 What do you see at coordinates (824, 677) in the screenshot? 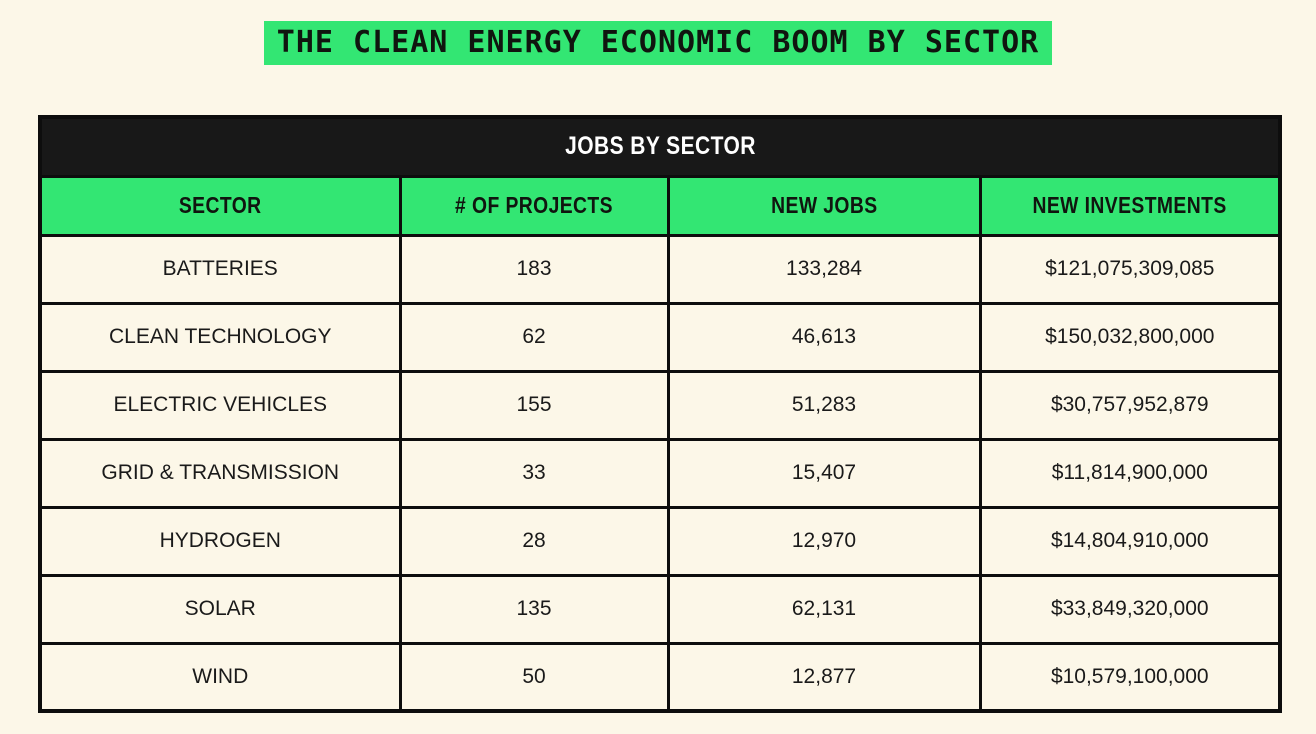
I see `cell-new-jobs: 12,877` at bounding box center [824, 677].